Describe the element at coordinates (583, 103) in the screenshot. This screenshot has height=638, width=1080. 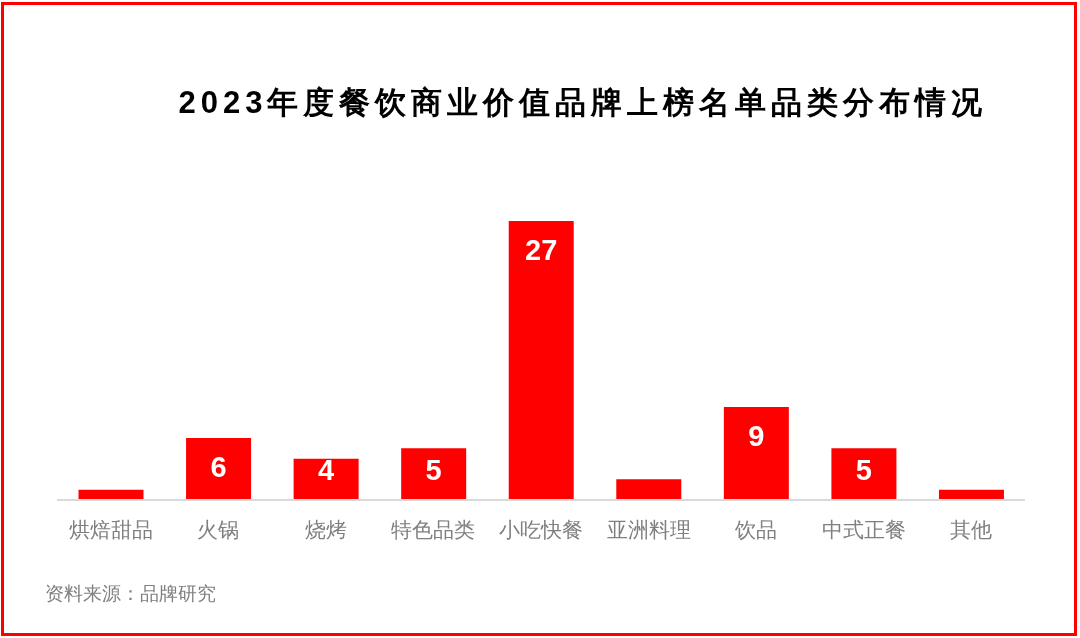
I see `chart-title: 2023年度餐饮商业价值品牌上榜名单品类分布情况` at that location.